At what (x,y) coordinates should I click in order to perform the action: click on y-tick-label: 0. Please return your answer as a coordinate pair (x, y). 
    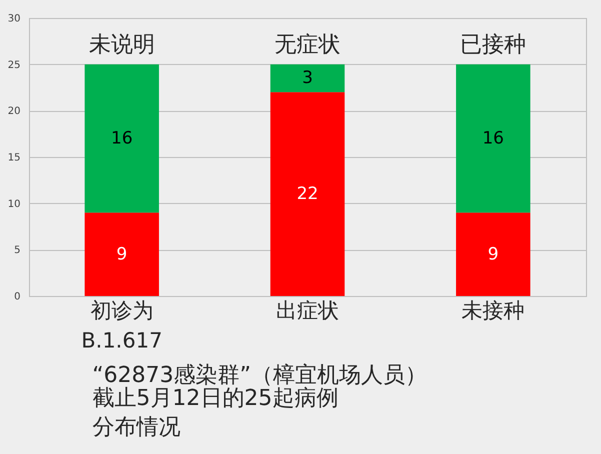
    Looking at the image, I should click on (17, 297).